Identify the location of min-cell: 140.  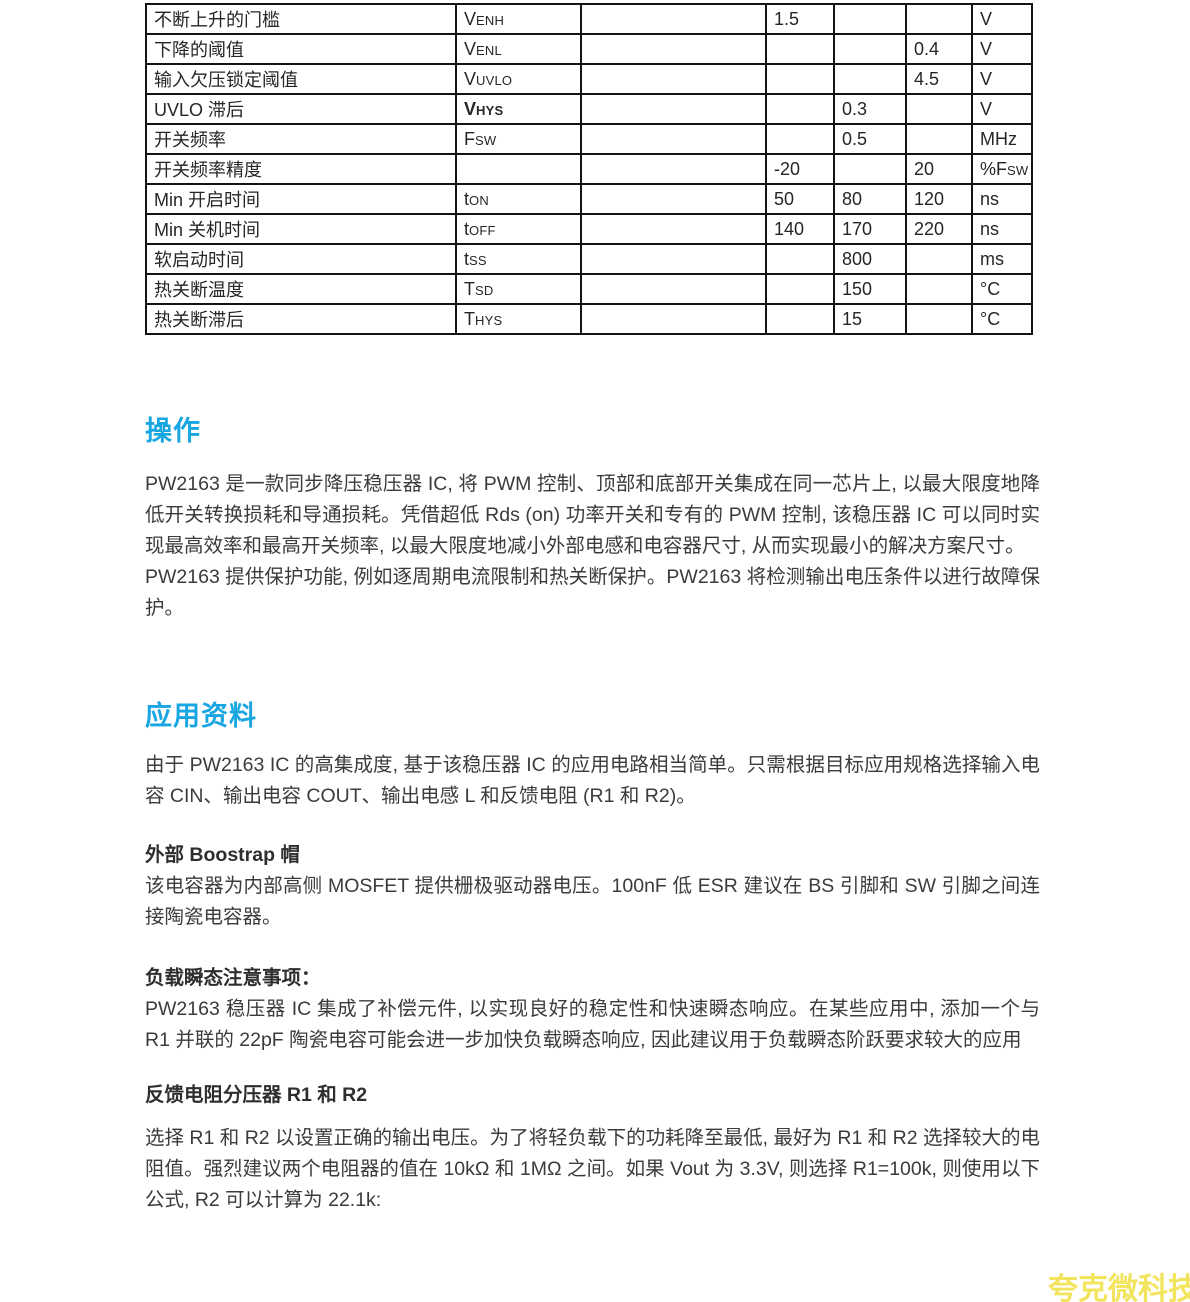
(800, 229).